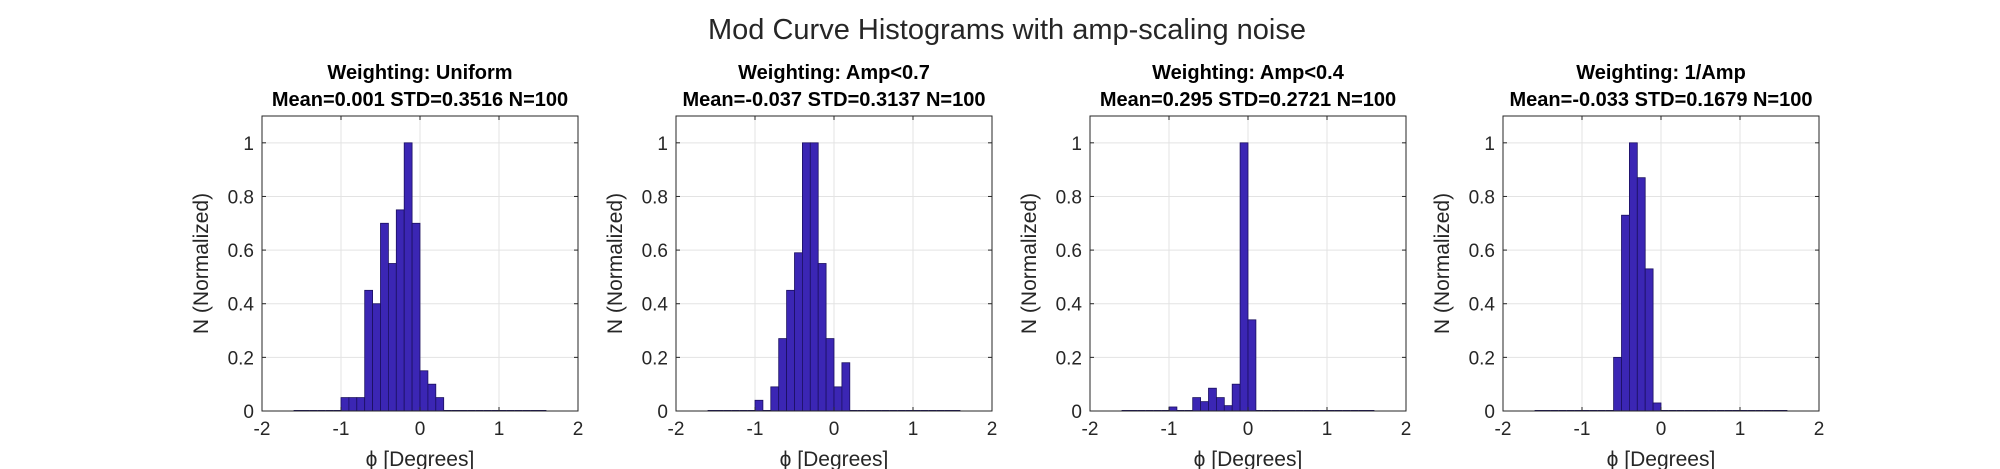  I want to click on panel-title: Weighting: Amp<0.4, so click(1248, 73).